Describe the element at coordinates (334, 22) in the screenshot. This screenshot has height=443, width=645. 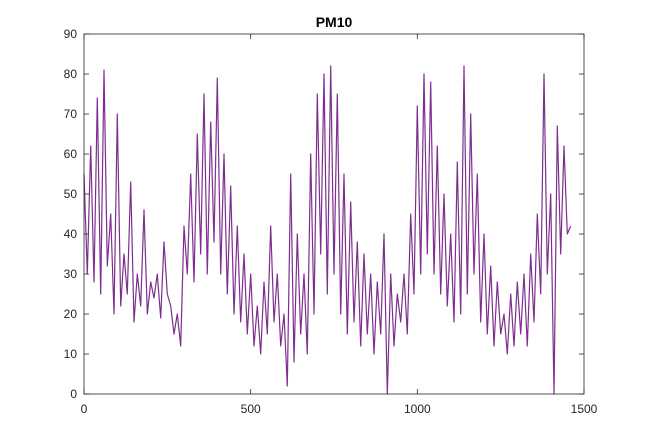
I see `chart-title: PM10` at that location.